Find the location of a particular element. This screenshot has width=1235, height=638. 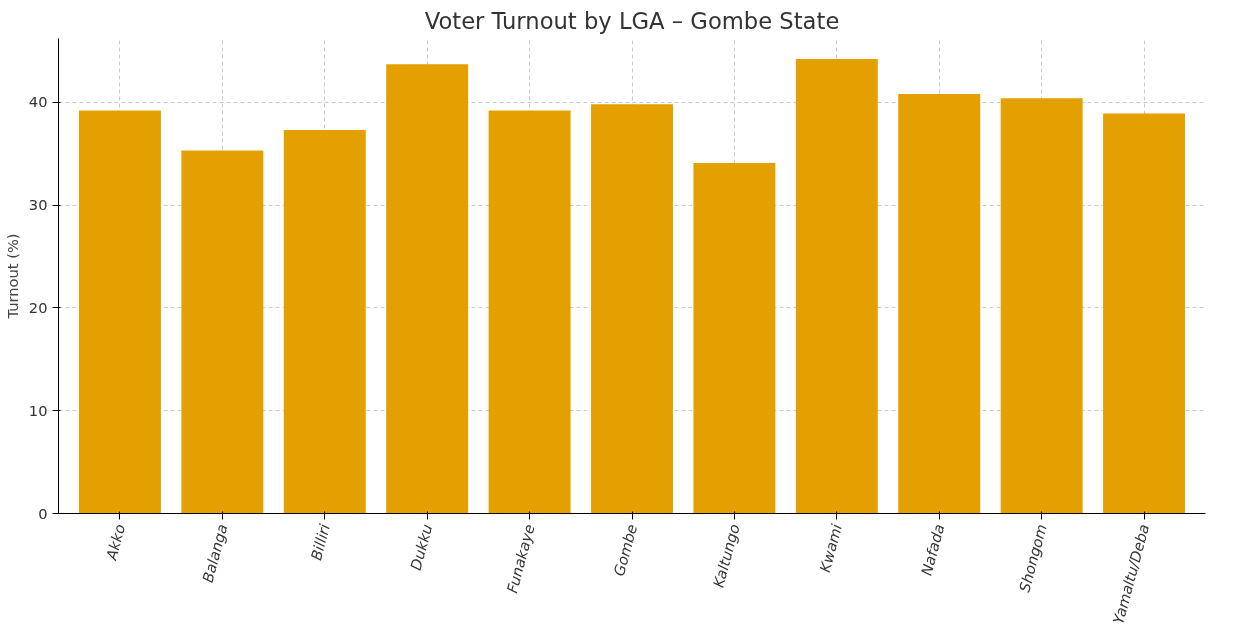

x-tick-label: Dukku is located at coordinates (421, 547).